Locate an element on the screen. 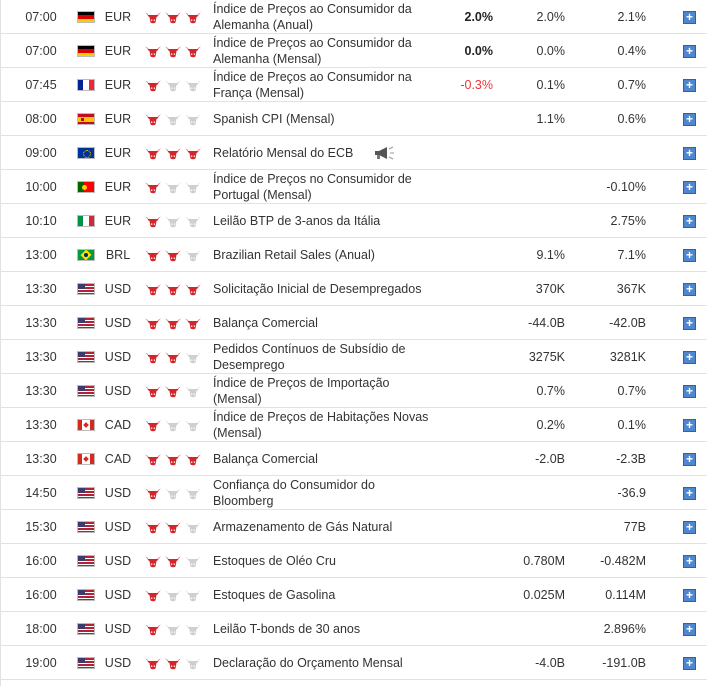  event-name-cell: Leilão BTP de 3-anos da Itália is located at coordinates (325, 220).